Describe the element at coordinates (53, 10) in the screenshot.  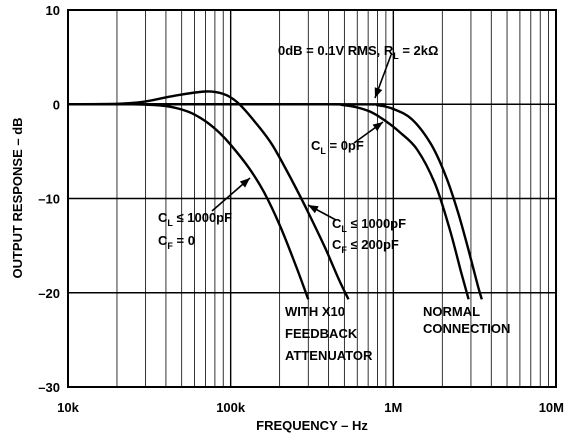
I see `y-tick-label: 10` at that location.